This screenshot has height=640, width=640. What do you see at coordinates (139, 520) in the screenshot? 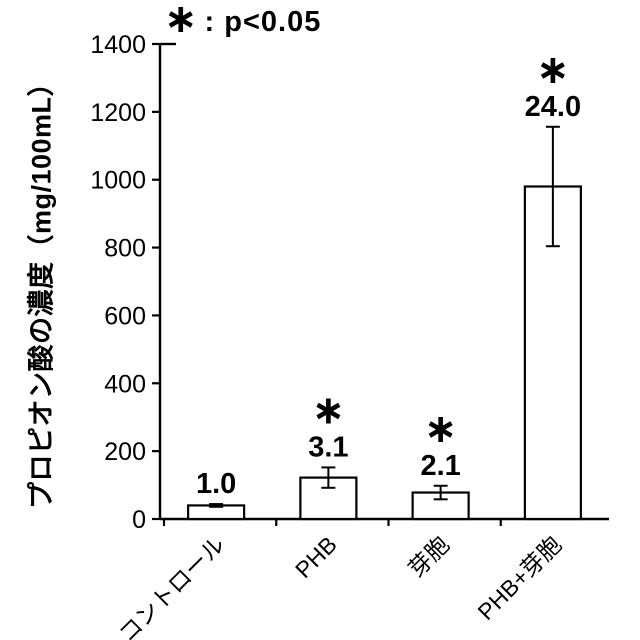
I see `y-tick-label: 0` at bounding box center [139, 520].